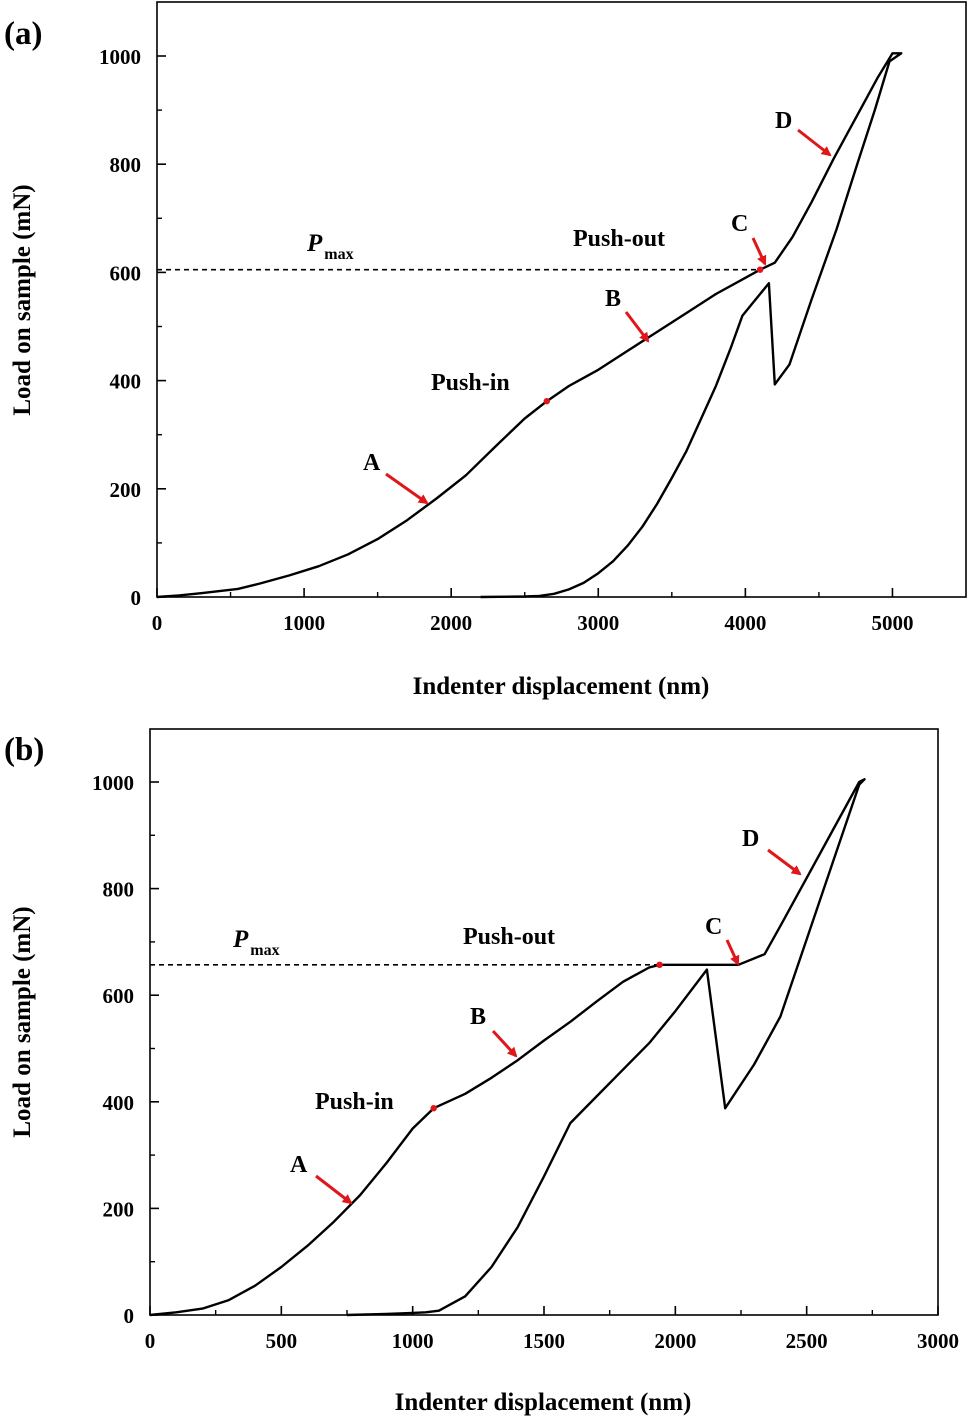 The image size is (968, 1422). What do you see at coordinates (750, 839) in the screenshot?
I see `annotation-d-label-b: D` at bounding box center [750, 839].